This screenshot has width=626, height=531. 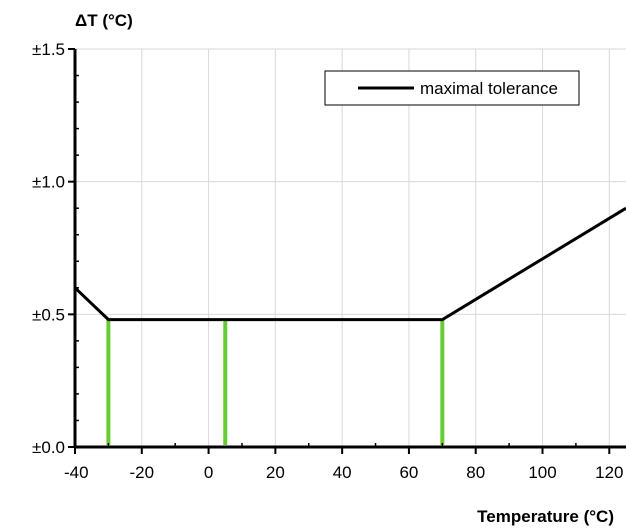 What do you see at coordinates (275, 382) in the screenshot?
I see `marker-bars` at bounding box center [275, 382].